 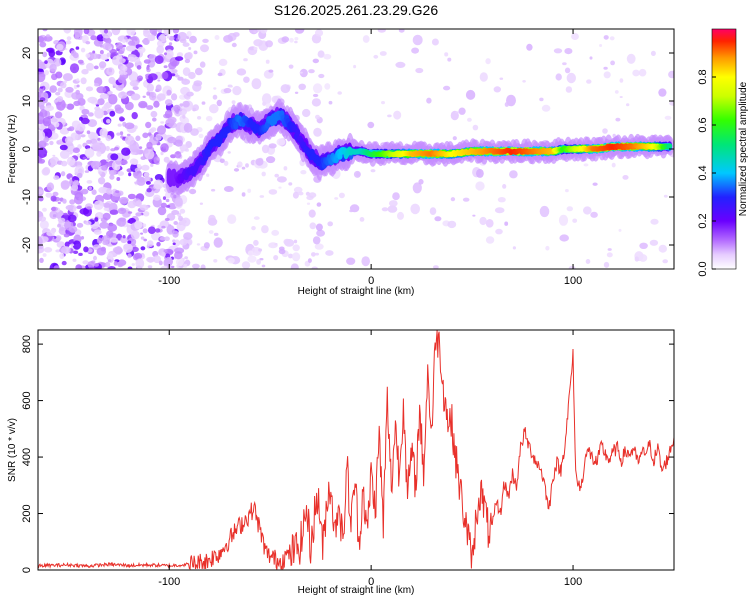 I want to click on colorbar-tick-label: 0.8, so click(x=703, y=76).